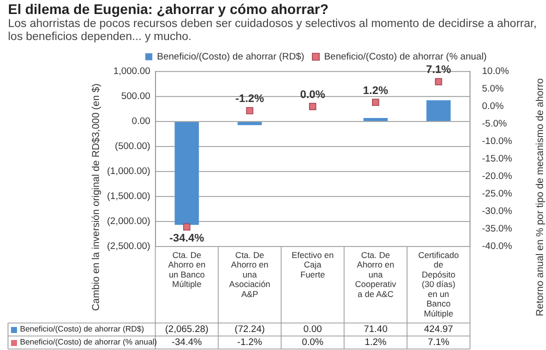 This screenshot has height=350, width=546. What do you see at coordinates (495, 124) in the screenshot?
I see `y2-tick-label: -5.0%` at bounding box center [495, 124].